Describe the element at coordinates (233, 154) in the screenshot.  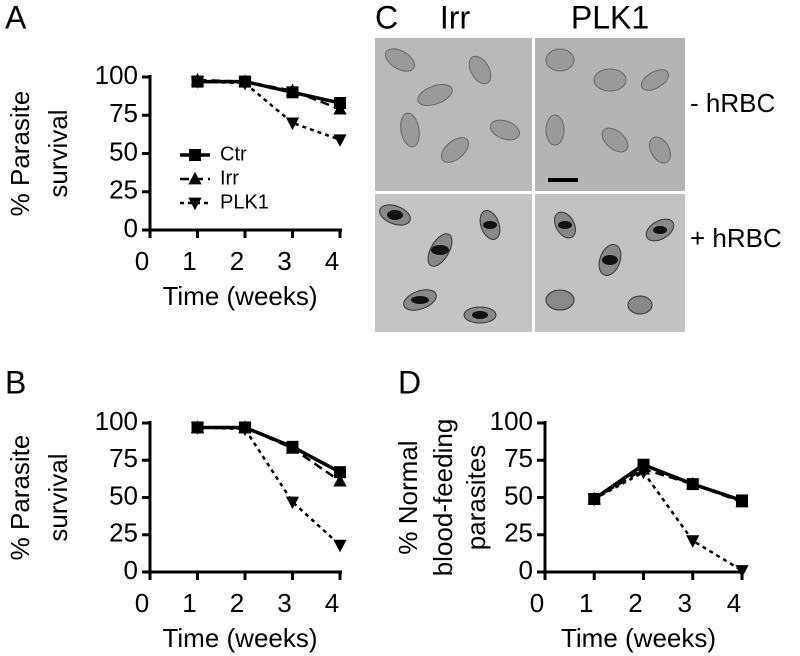
I see `legend-label: Ctr` at that location.